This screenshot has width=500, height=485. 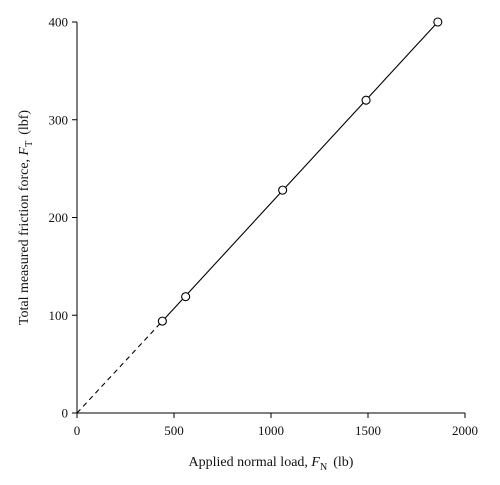 What do you see at coordinates (59, 217) in the screenshot?
I see `y-tick-label: 200` at bounding box center [59, 217].